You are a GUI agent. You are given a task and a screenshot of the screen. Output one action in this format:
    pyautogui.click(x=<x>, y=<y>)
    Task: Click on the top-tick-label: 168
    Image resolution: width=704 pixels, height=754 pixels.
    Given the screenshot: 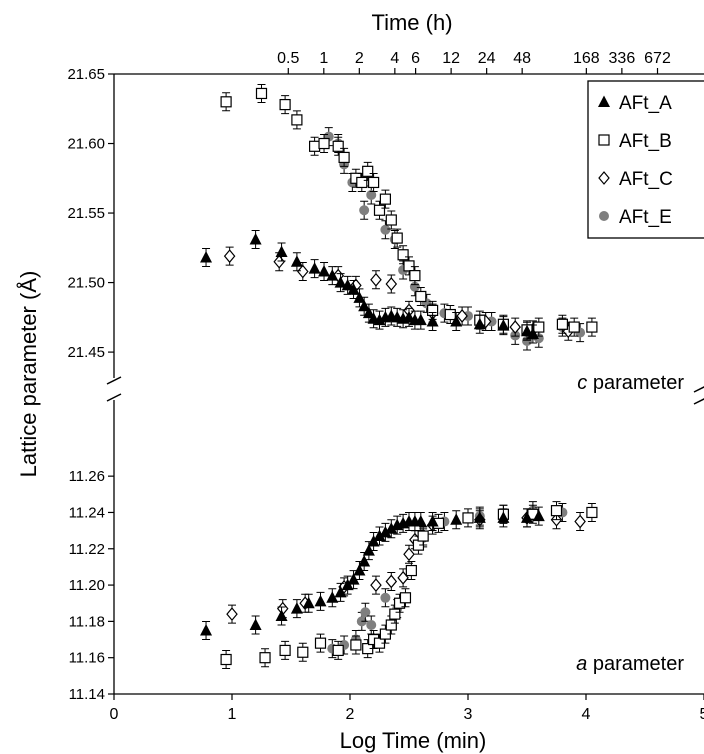 What is the action you would take?
    pyautogui.click(x=586, y=58)
    